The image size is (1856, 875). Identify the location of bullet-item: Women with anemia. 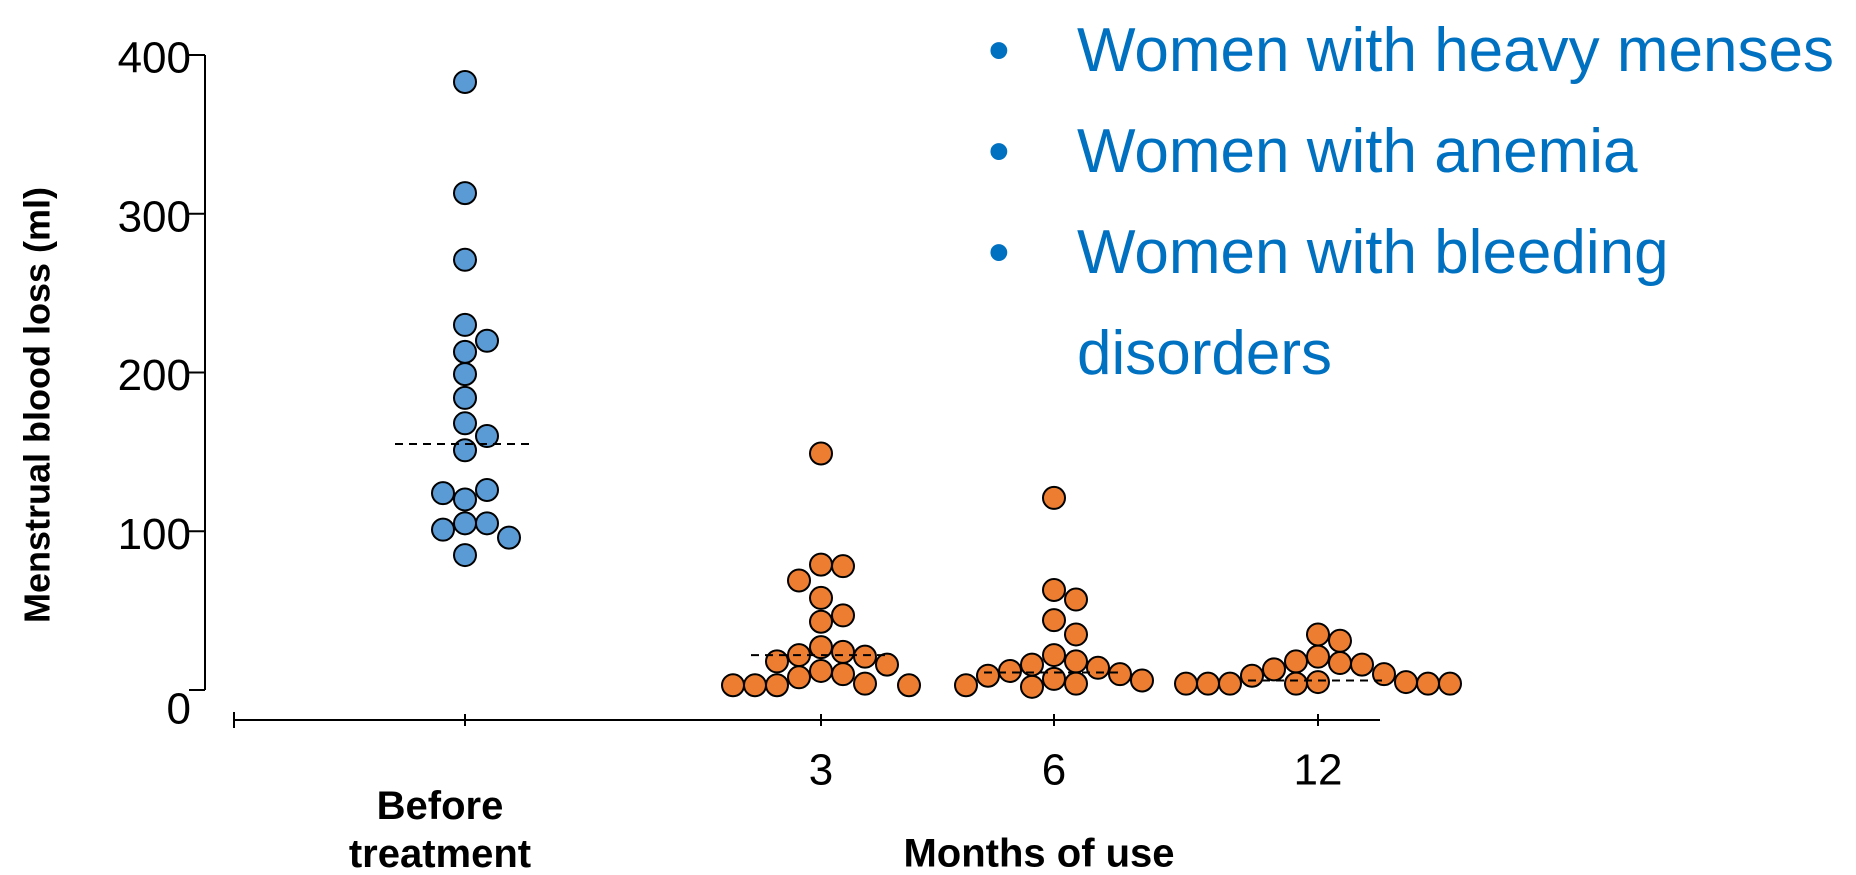
(1408, 151).